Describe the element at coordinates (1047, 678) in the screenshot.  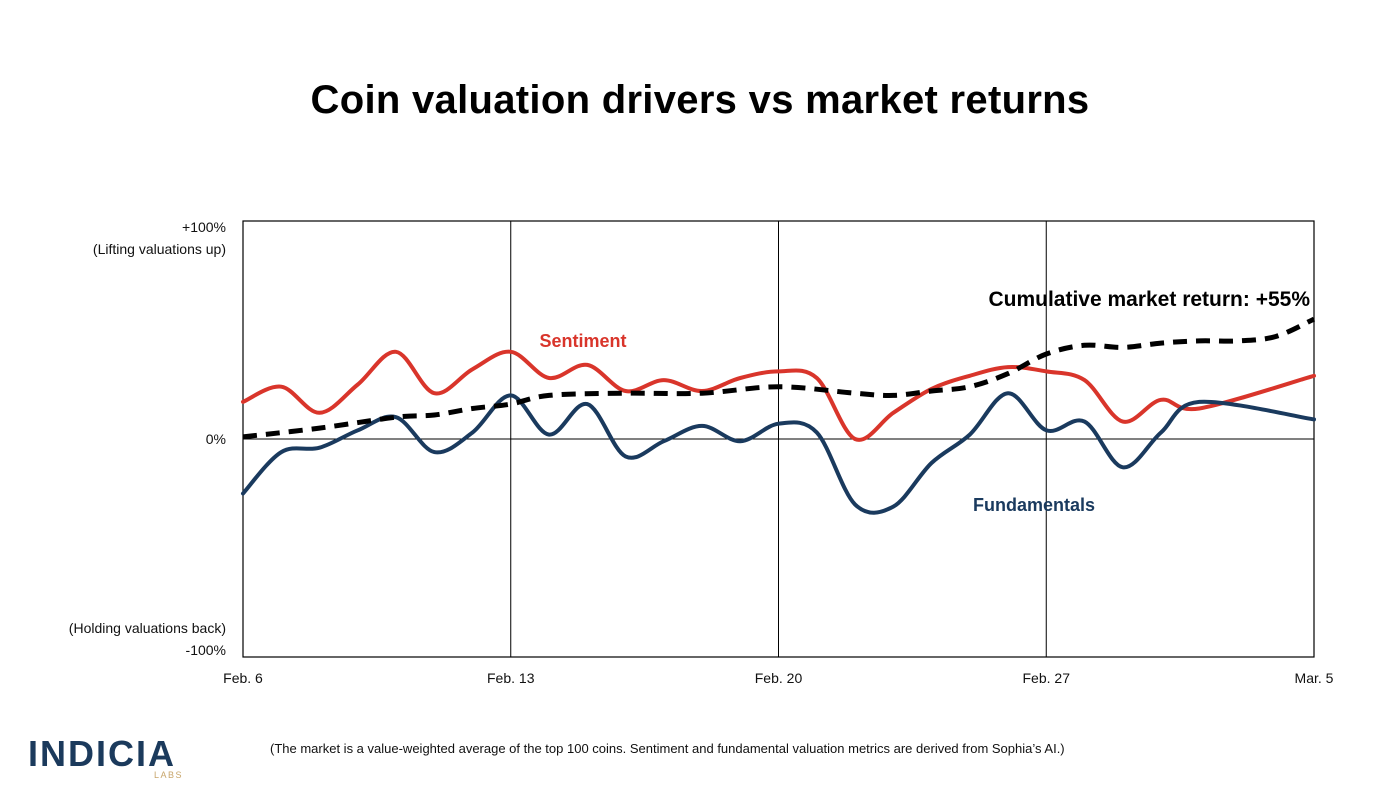
I see `x-tick-label: Feb. 27` at that location.